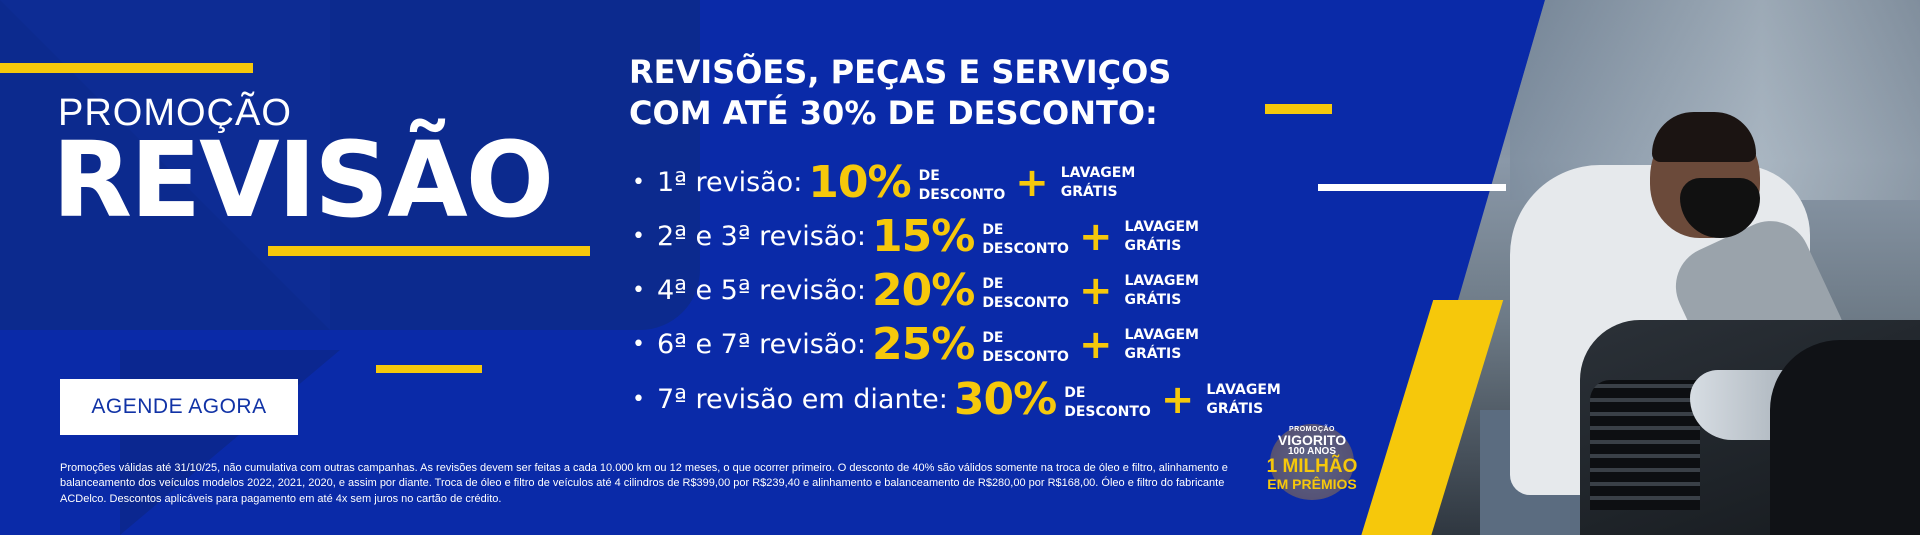 This screenshot has height=535, width=1920. I want to click on offer-label: 7ª revisão em diante:, so click(802, 399).